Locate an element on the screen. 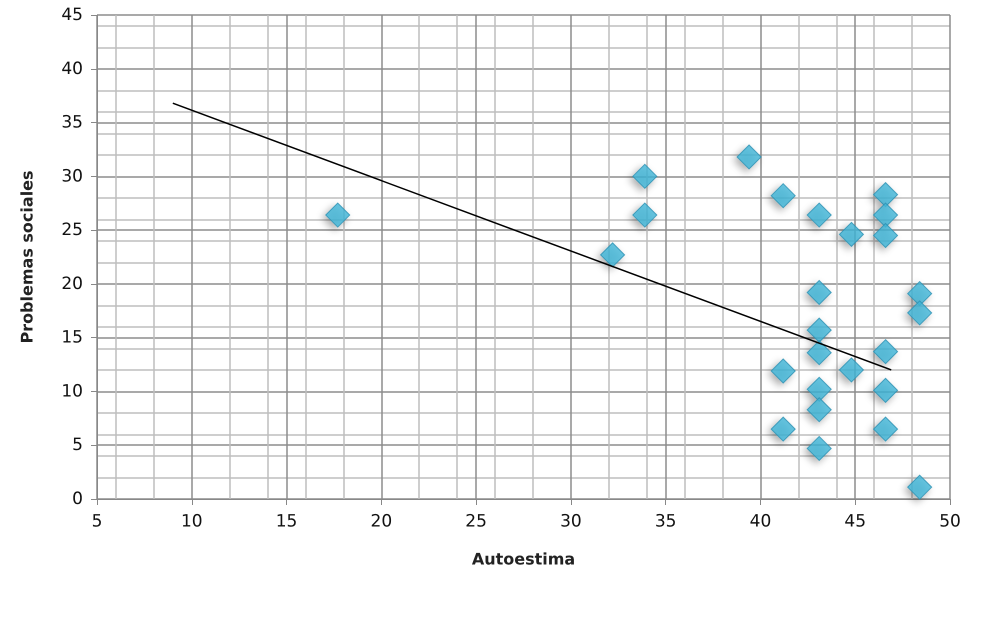 This screenshot has height=622, width=986. y-axis-title: Problemas sociales is located at coordinates (27, 257).